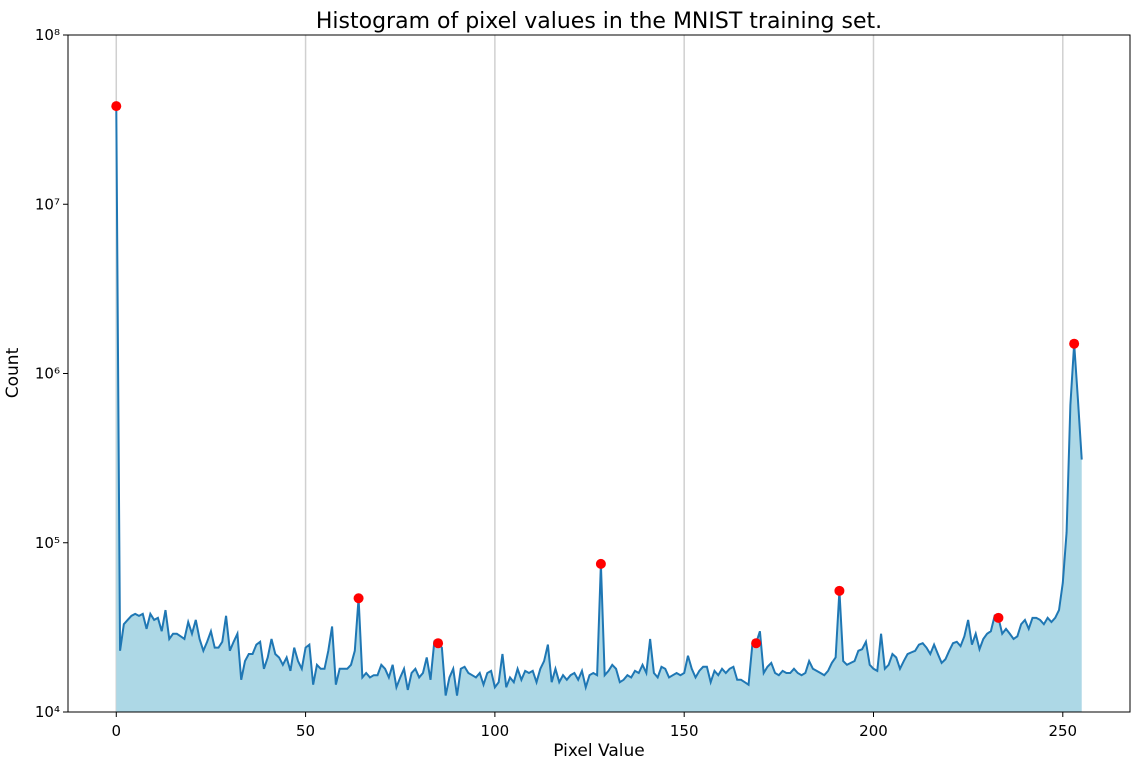  What do you see at coordinates (684, 731) in the screenshot?
I see `x-tick-label: 150` at bounding box center [684, 731].